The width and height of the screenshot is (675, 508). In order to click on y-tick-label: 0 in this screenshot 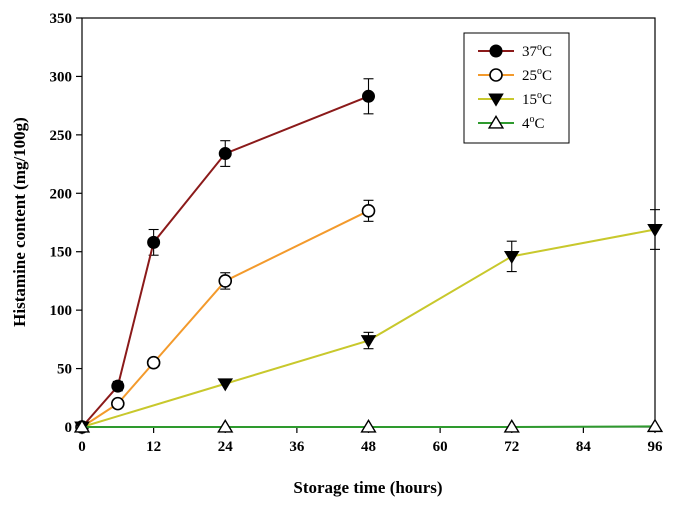, I will do `click(69, 428)`.